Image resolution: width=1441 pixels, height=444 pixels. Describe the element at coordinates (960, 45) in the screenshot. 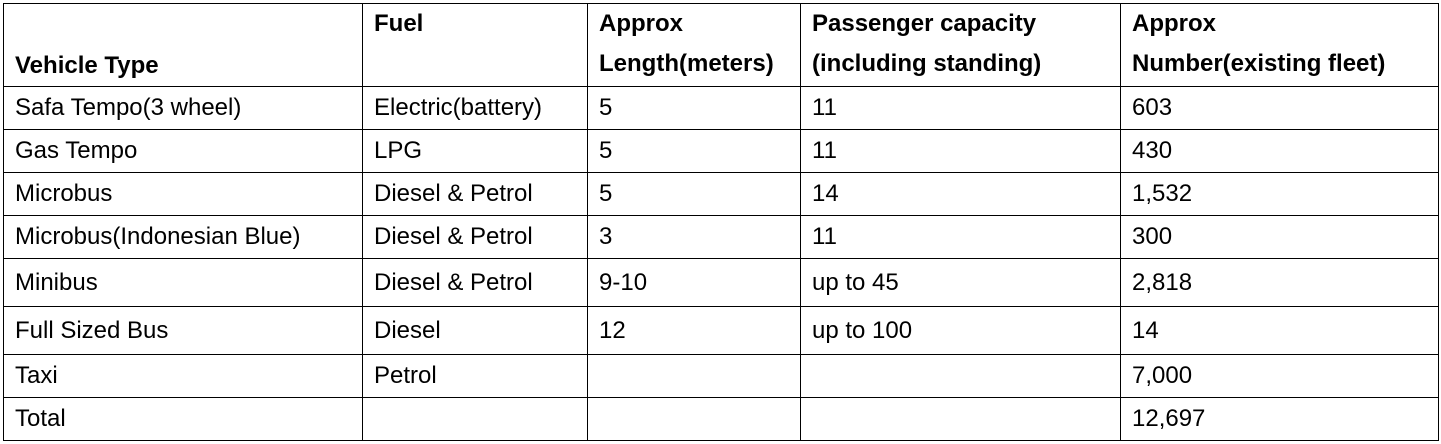

I see `header-passenger-capacity: Passenger capacity (including standing)` at that location.